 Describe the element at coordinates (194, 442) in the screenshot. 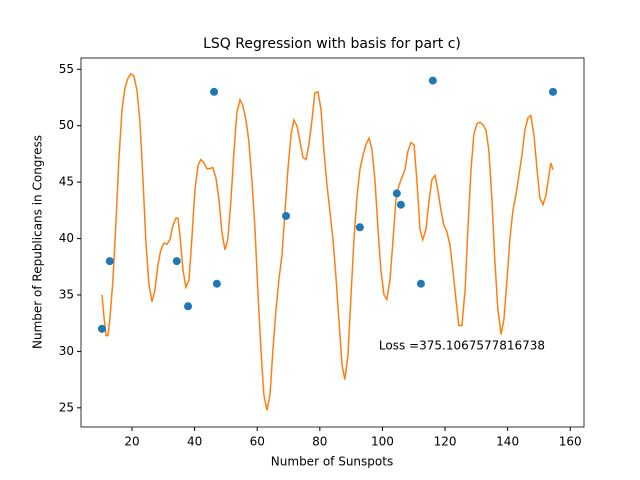

I see `x-tick-label: 40` at that location.